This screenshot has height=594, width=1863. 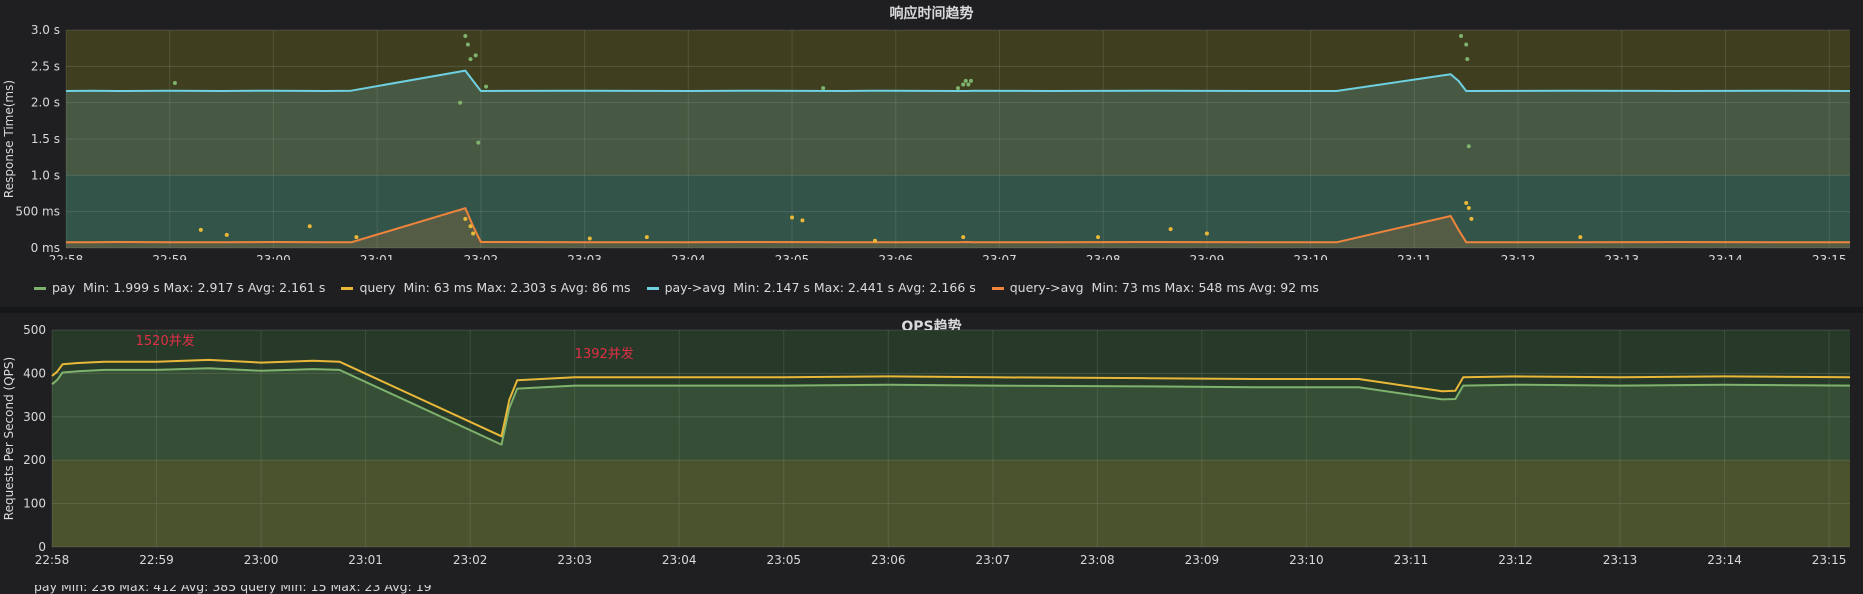 What do you see at coordinates (517, 287) in the screenshot?
I see `legend-stats-query: Min: 63 ms Max: 2.303 s Avg: 86 ms` at bounding box center [517, 287].